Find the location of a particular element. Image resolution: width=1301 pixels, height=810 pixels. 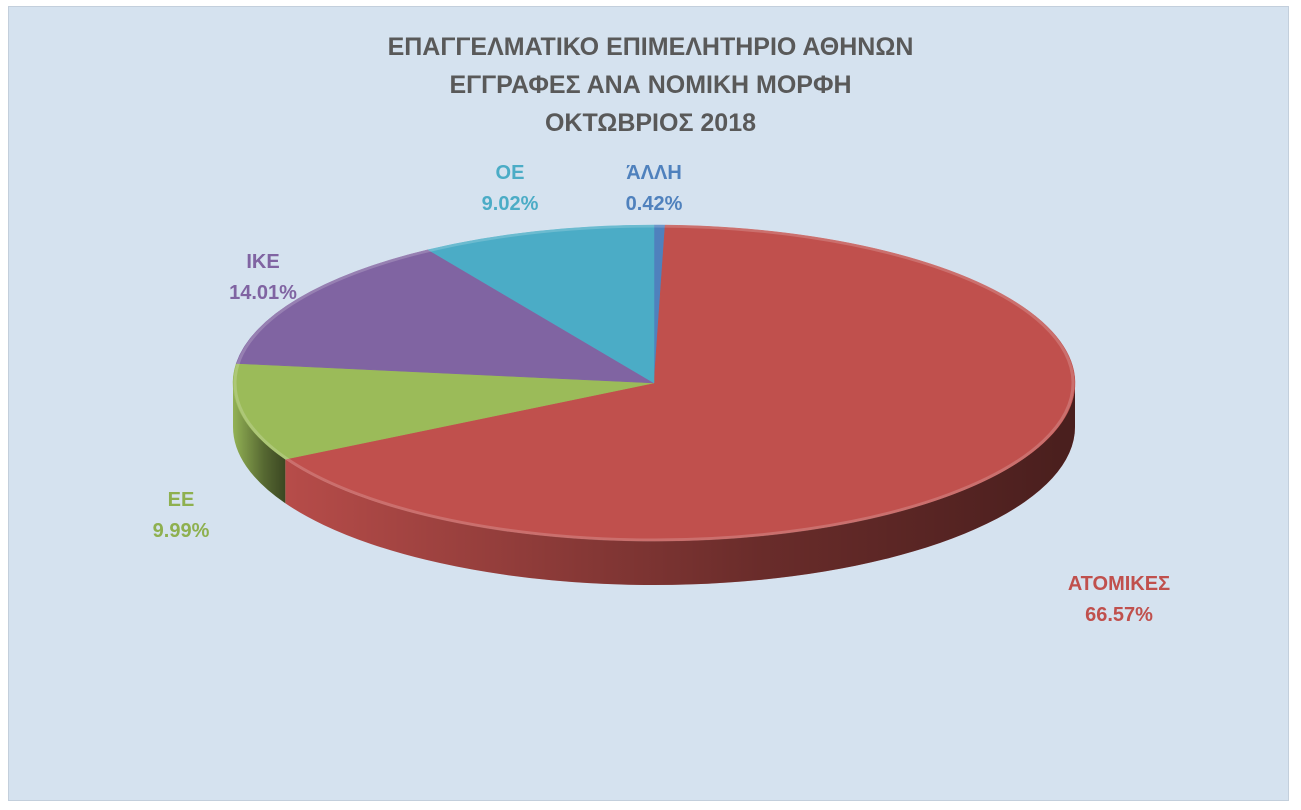

chart-title-line-1: ΕΠΑΓΓΕΛΜΑΤΙΚΟ ΕΠΙΜΕΛΗΤΗΡΙΟ ΑΘΗΝΩΝ is located at coordinates (650, 47).